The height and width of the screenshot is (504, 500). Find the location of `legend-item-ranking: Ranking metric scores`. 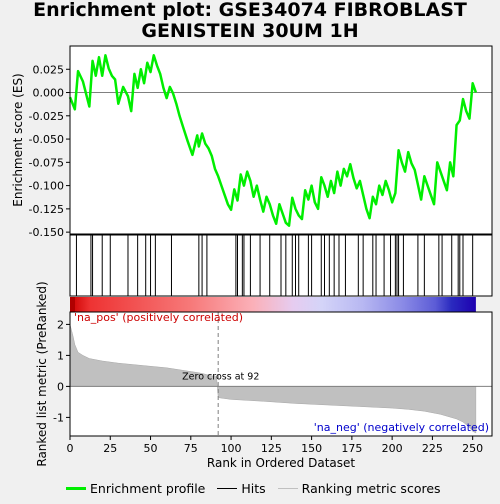

legend-item-ranking: Ranking metric scores is located at coordinates (359, 488).